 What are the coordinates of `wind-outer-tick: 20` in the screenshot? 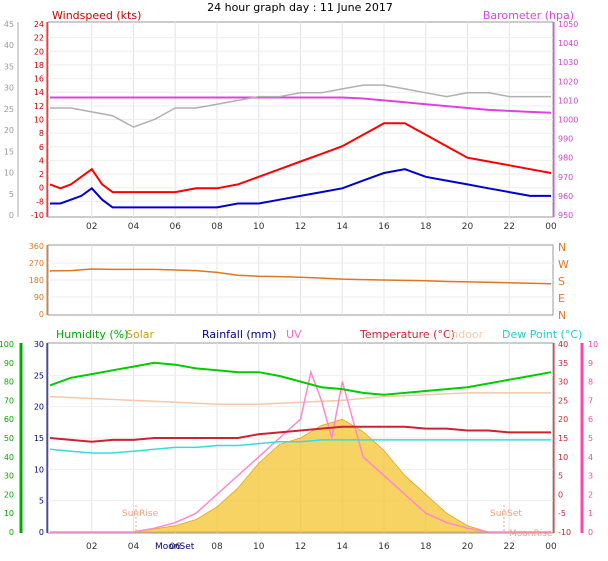 It's located at (9, 130).